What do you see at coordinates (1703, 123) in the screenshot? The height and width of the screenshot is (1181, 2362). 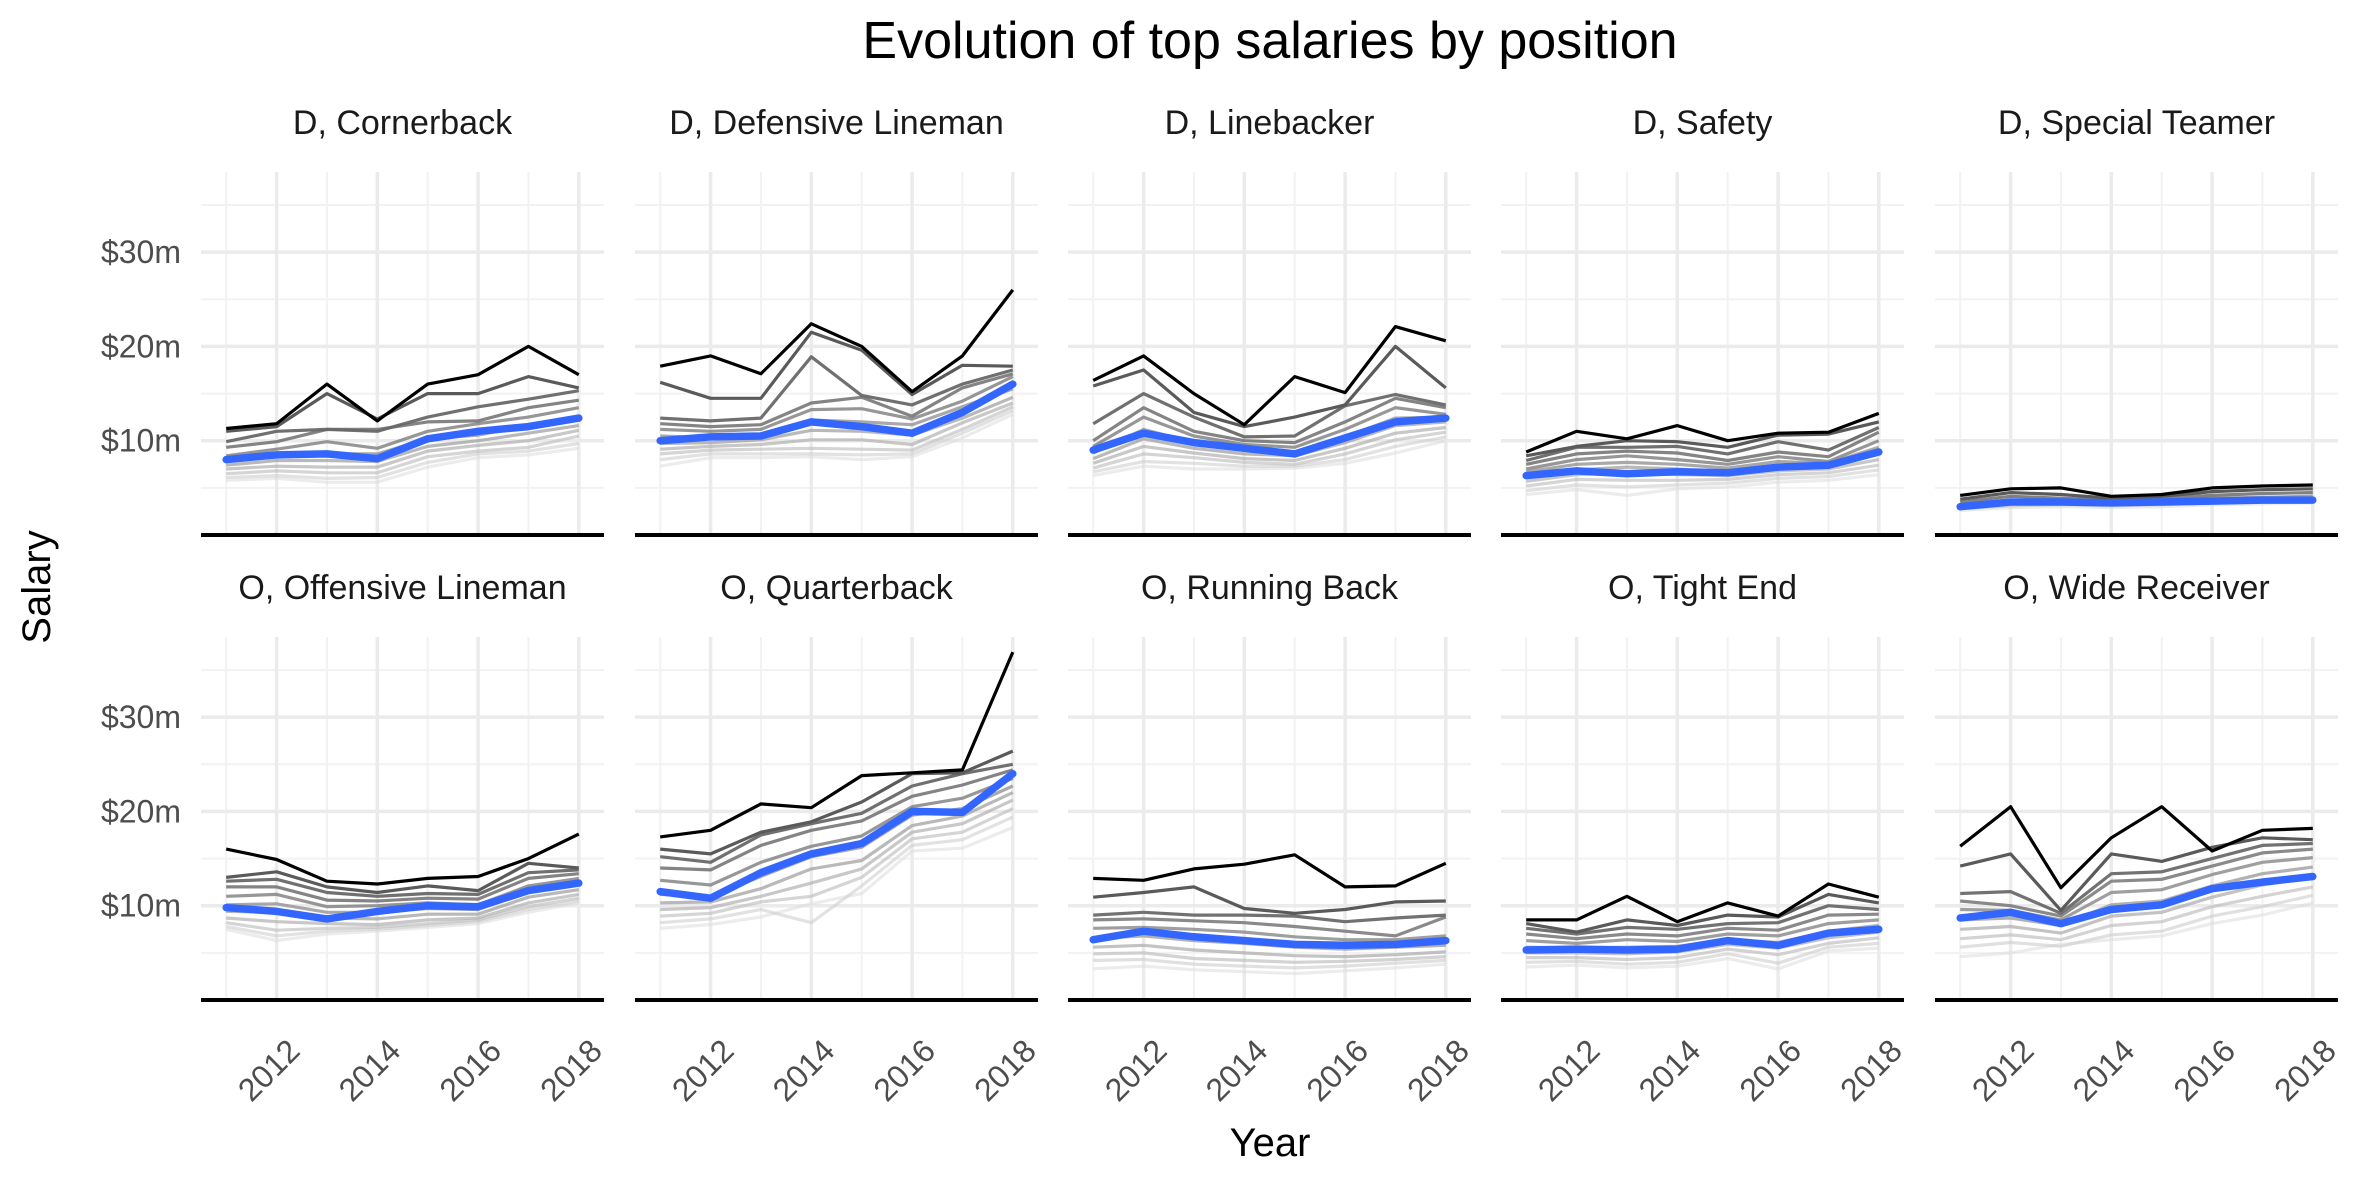 I see `facet-strip-label: D, Safety` at bounding box center [1703, 123].